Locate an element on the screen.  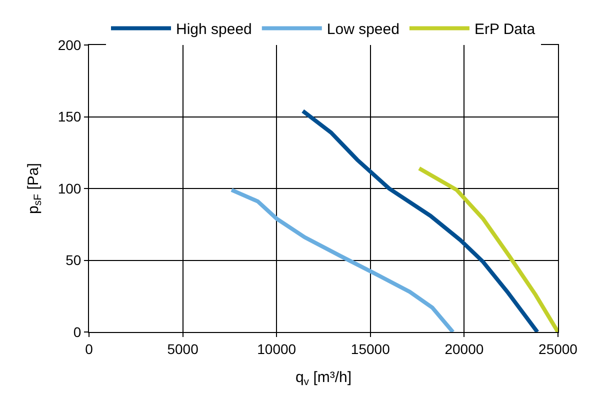
y-tick-label: 0 is located at coordinates (77, 332).